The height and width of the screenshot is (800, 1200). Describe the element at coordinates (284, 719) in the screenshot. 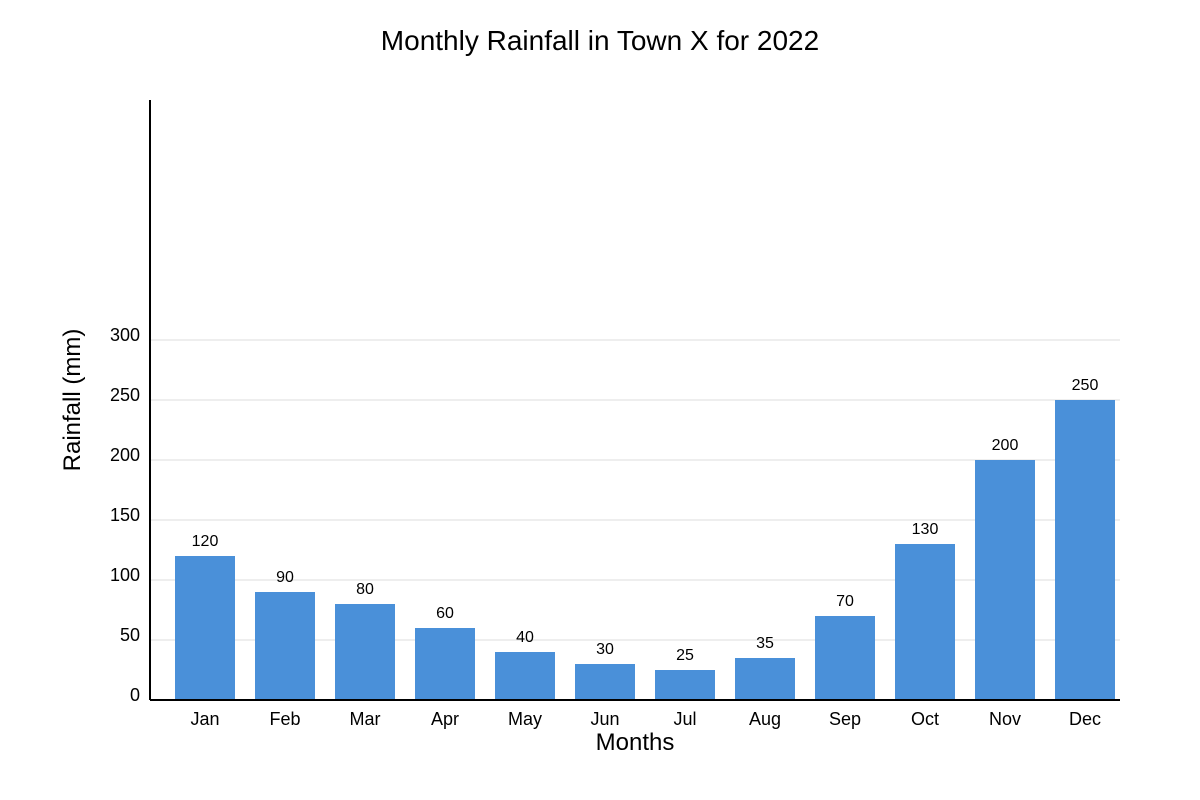

I see `x-tick-label-feb: Feb` at that location.